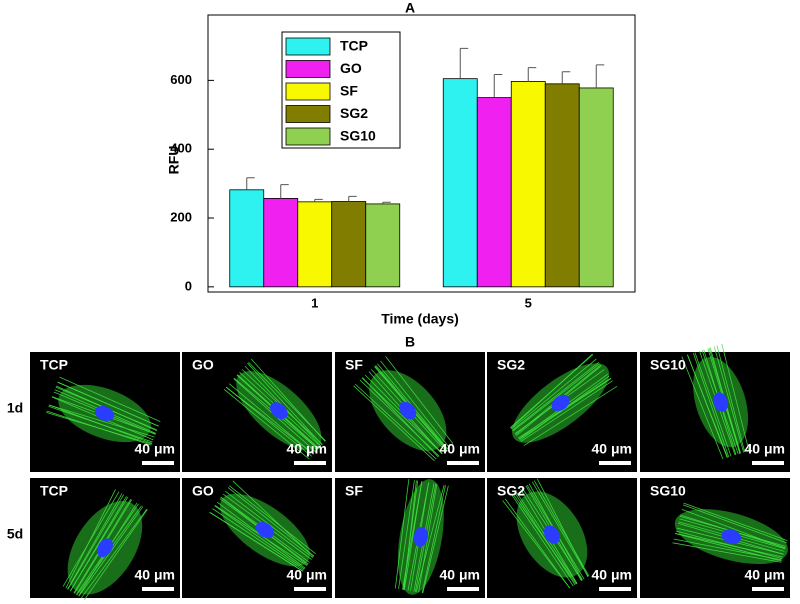 This screenshot has width=800, height=604. What do you see at coordinates (354, 46) in the screenshot?
I see `legend-label: TCP` at bounding box center [354, 46].